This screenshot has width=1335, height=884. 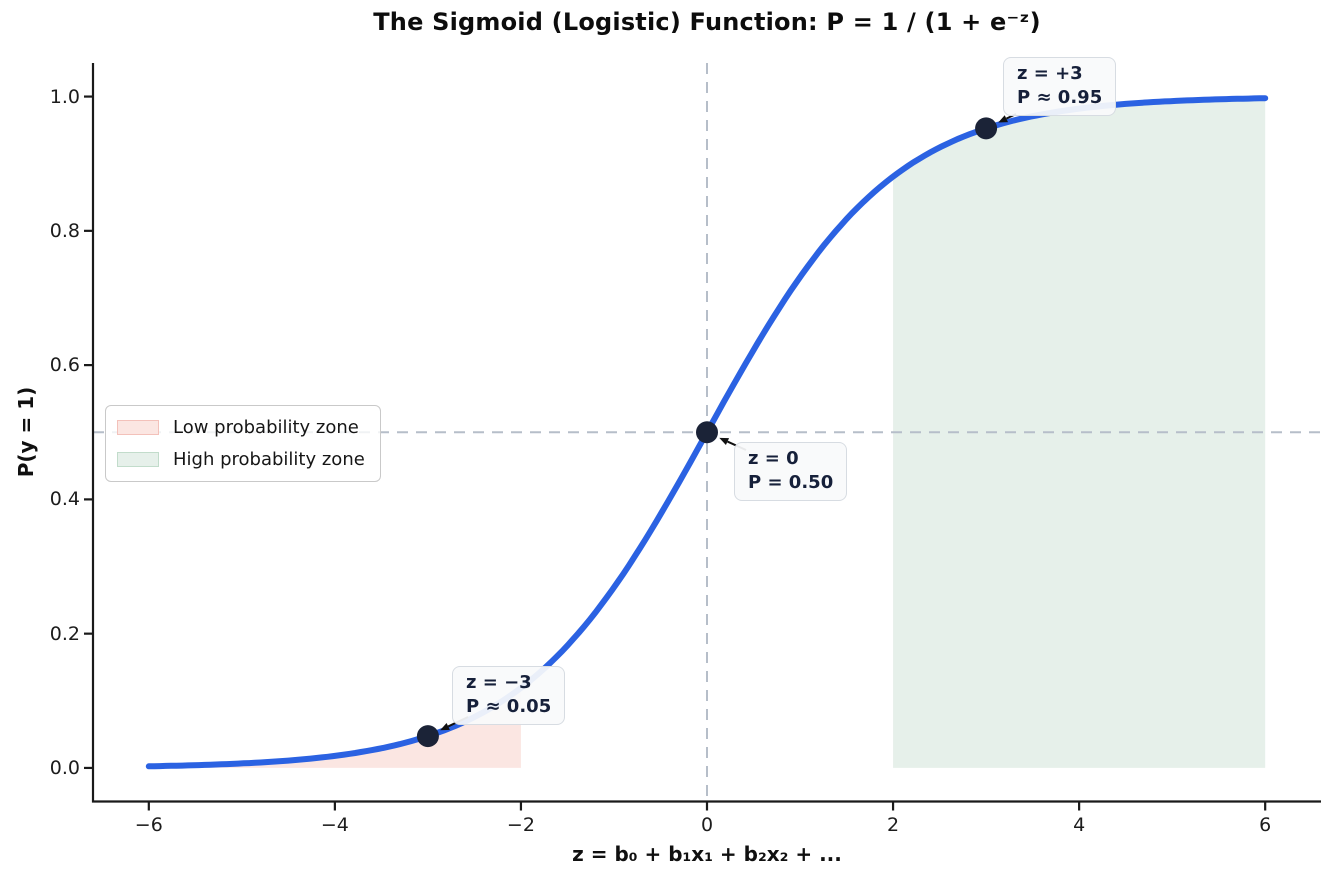 What do you see at coordinates (1265, 825) in the screenshot?
I see `x-tick-label: 6` at bounding box center [1265, 825].